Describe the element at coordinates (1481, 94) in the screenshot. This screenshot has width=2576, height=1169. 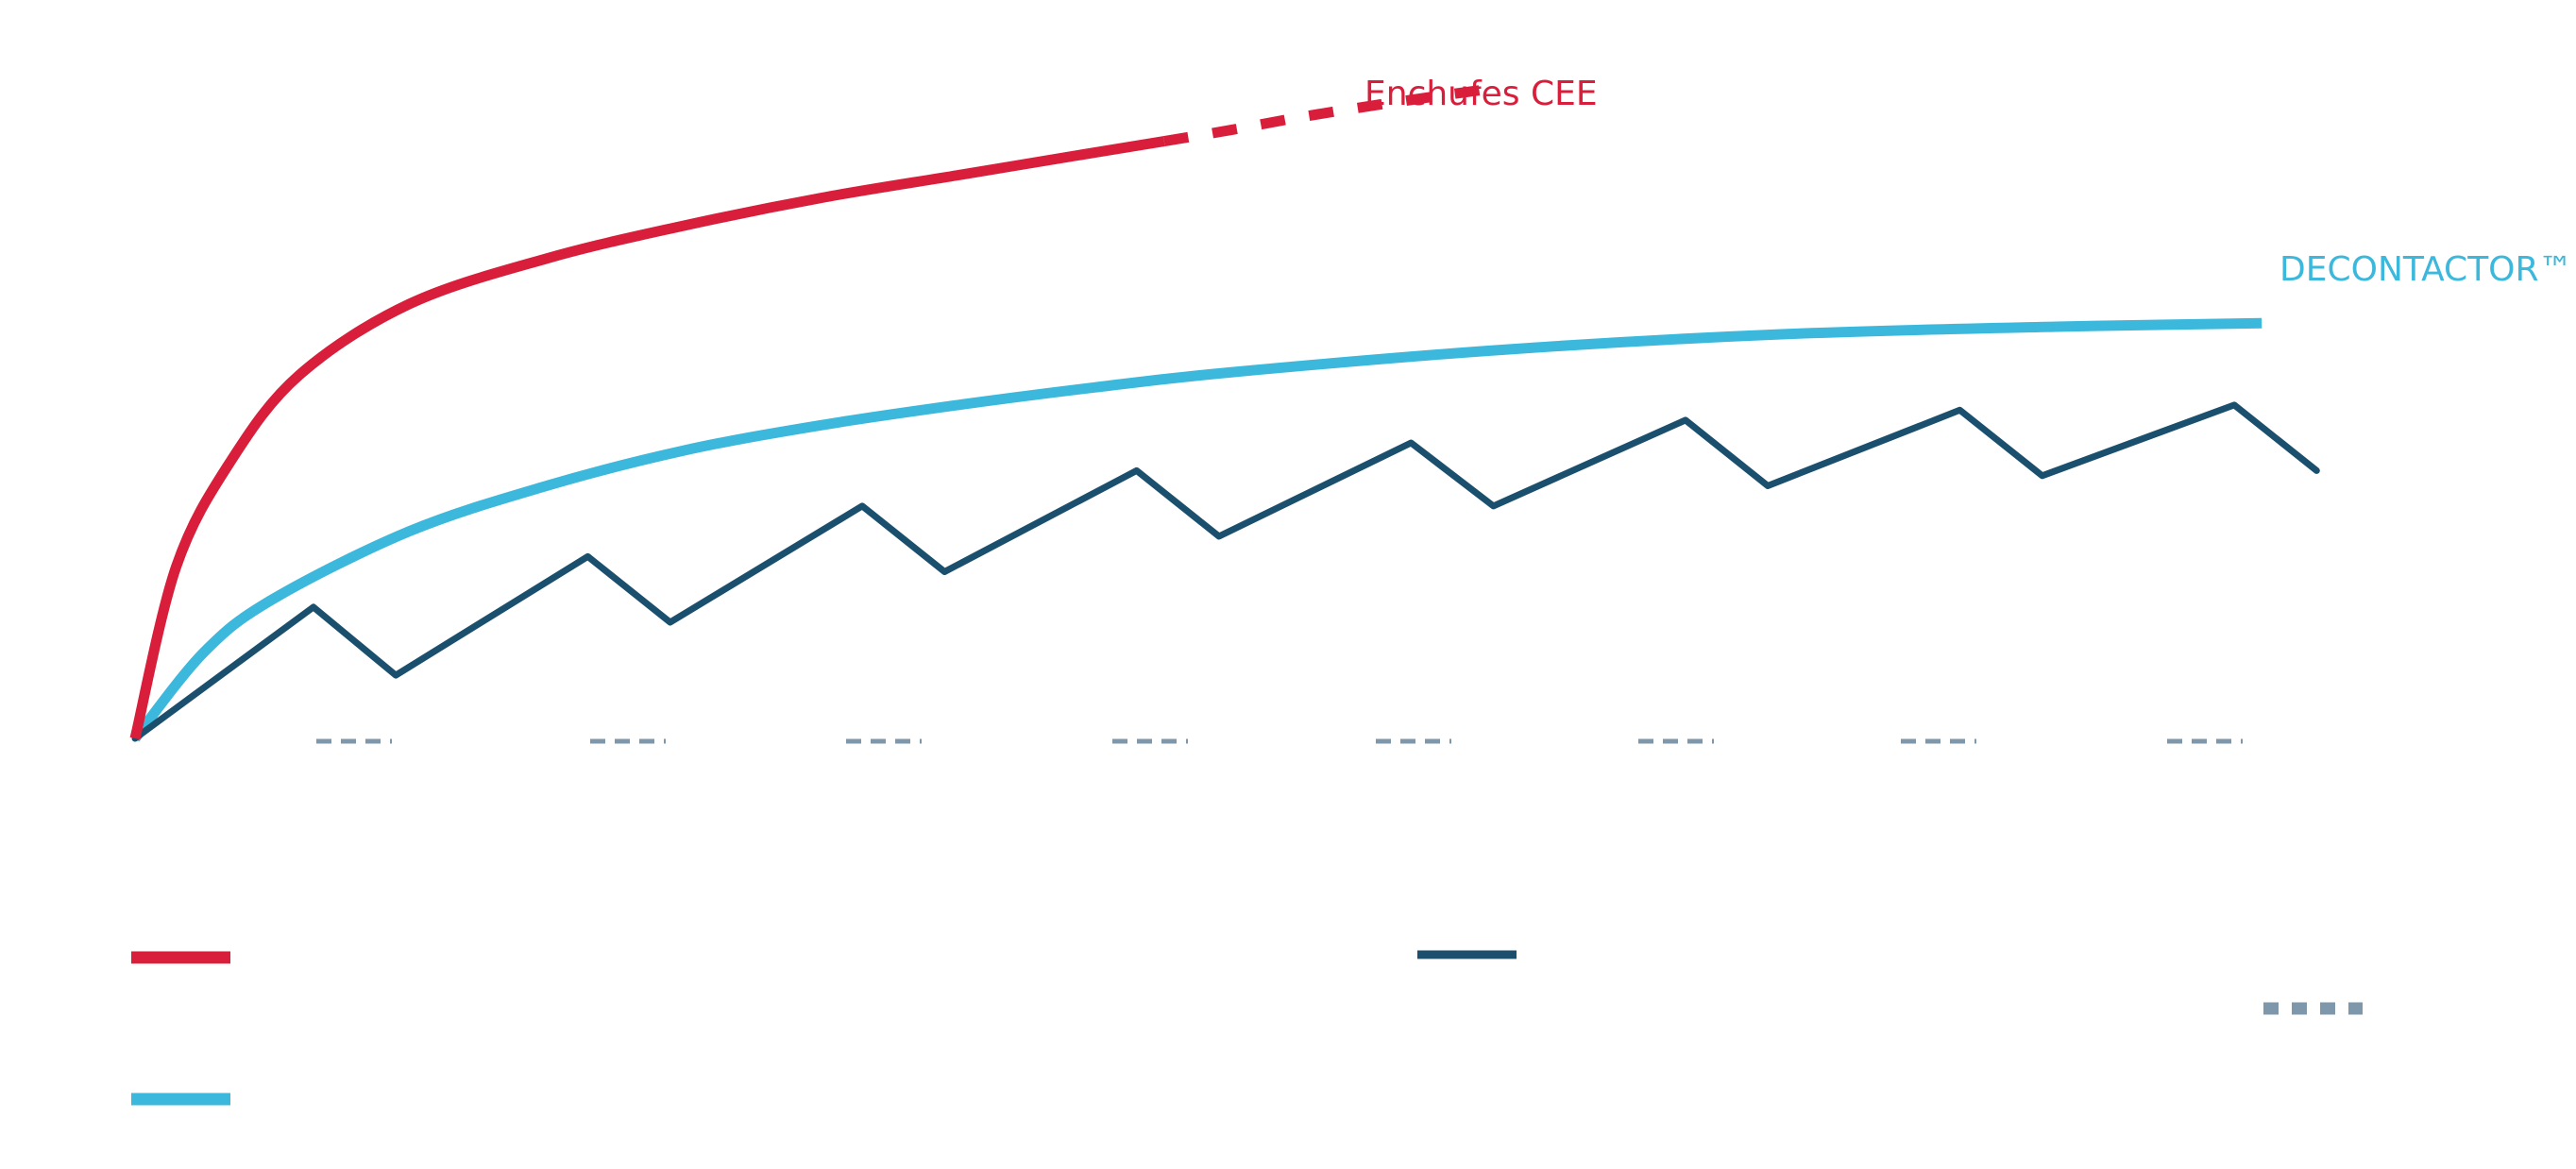
I see `series-label-enchufes: Enchufes CEE` at that location.